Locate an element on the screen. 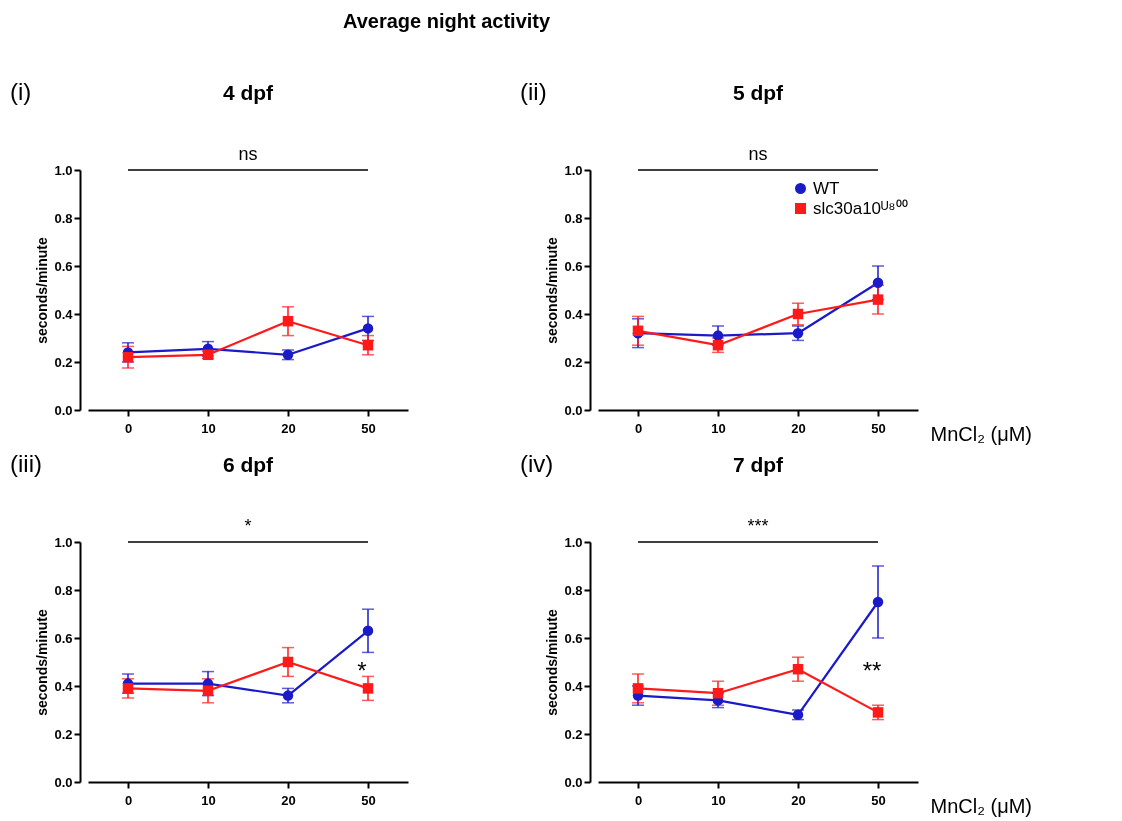 The width and height of the screenshot is (1122, 821). text: (iii) is located at coordinates (26, 464).